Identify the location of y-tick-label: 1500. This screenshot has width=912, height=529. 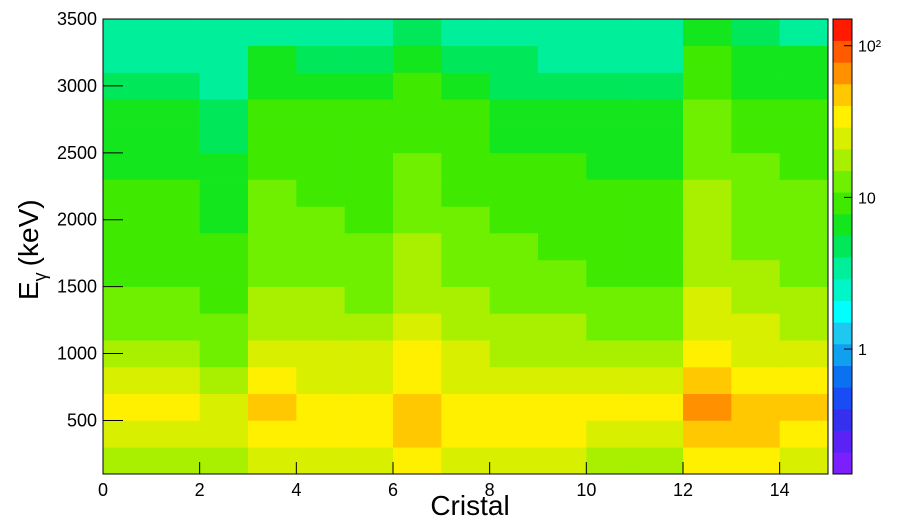
(77, 287).